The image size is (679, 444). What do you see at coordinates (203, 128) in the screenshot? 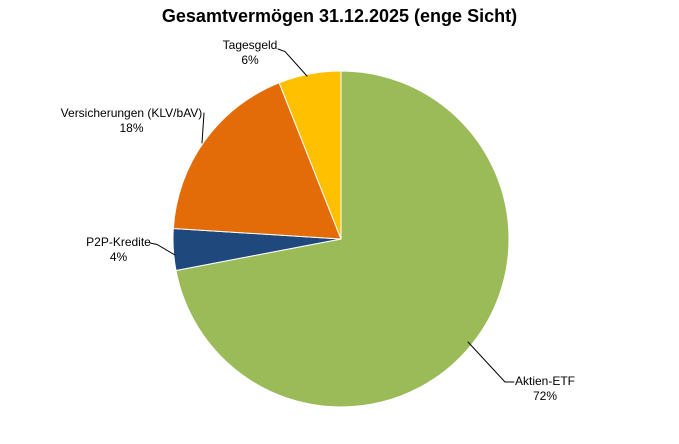
I see `leader-line-versicherungen` at bounding box center [203, 128].